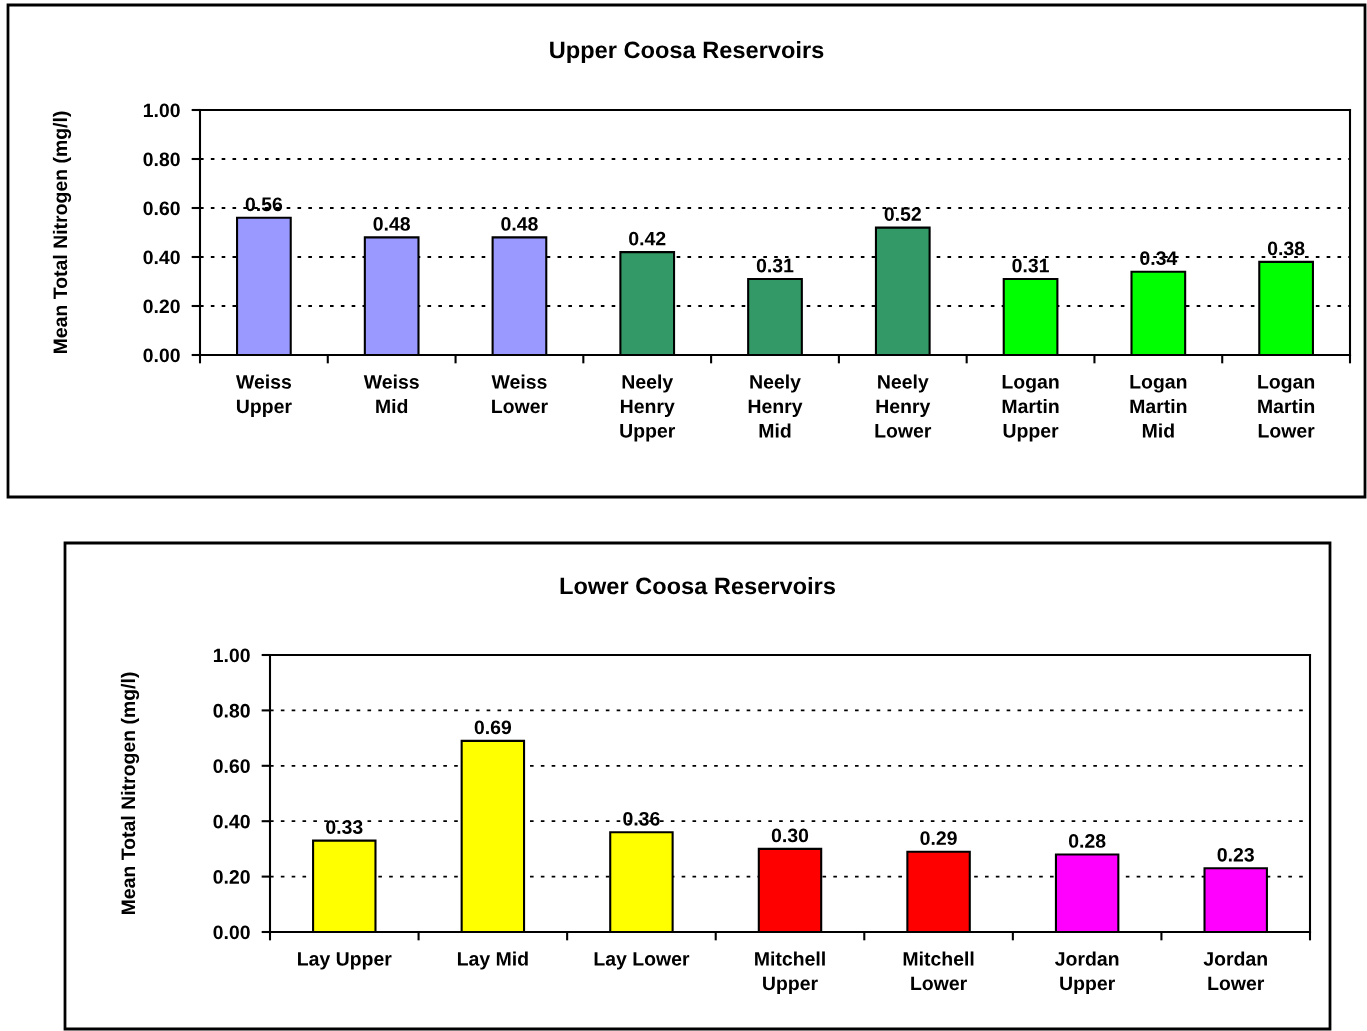 The width and height of the screenshot is (1367, 1031). What do you see at coordinates (697, 585) in the screenshot?
I see `chart-title: Lower Coosa Reservoirs` at bounding box center [697, 585].